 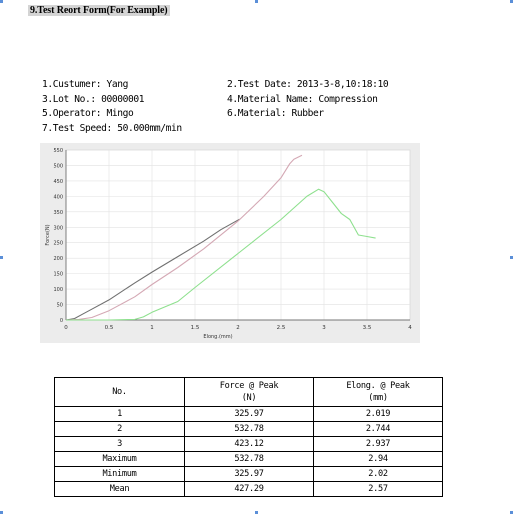 What do you see at coordinates (58, 290) in the screenshot?
I see `y-tick-label: 100` at bounding box center [58, 290].